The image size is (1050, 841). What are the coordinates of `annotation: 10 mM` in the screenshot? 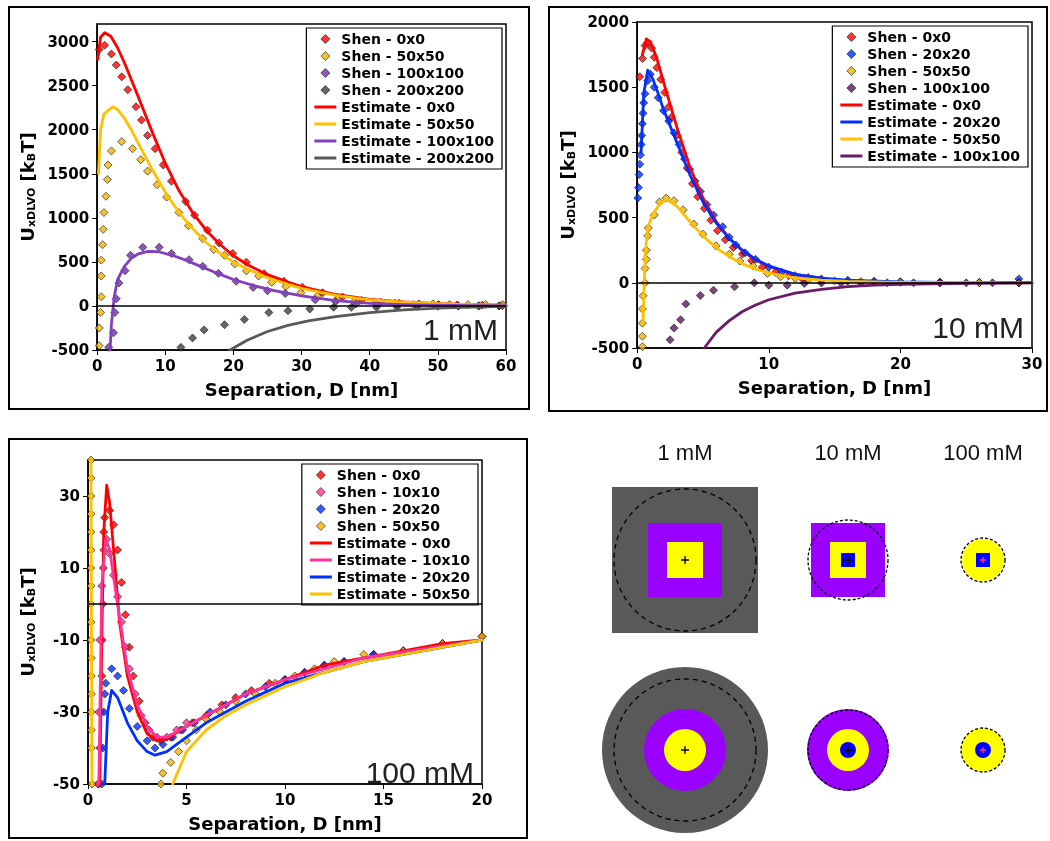 It's located at (978, 327).